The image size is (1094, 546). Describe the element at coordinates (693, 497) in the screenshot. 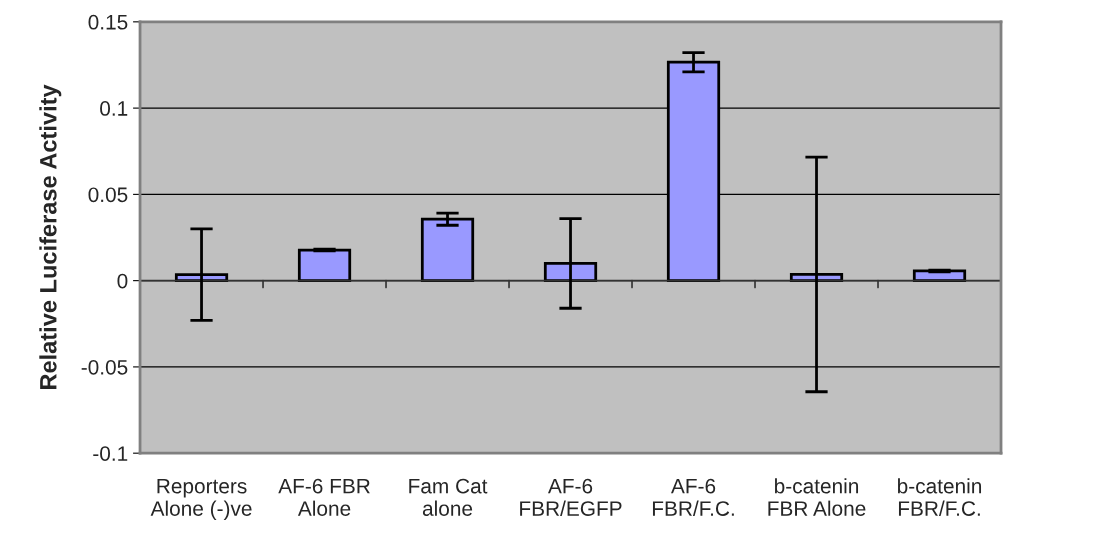

I see `x-tick-label: AF-6 FBR/F.C.` at that location.